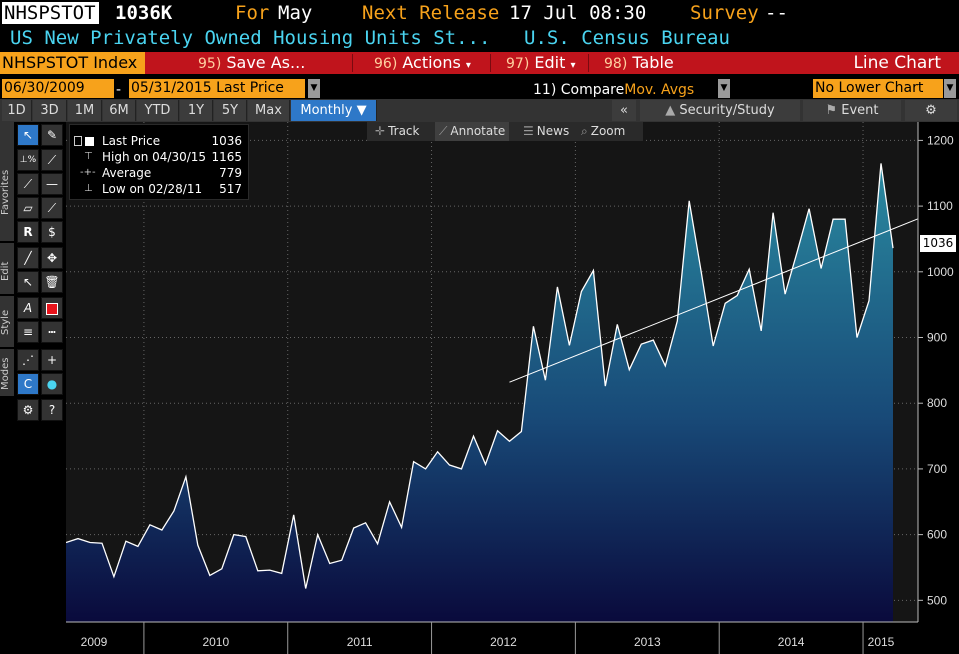 The height and width of the screenshot is (654, 959). What do you see at coordinates (28, 135) in the screenshot?
I see `pointer-tool-icon: ↖` at bounding box center [28, 135].